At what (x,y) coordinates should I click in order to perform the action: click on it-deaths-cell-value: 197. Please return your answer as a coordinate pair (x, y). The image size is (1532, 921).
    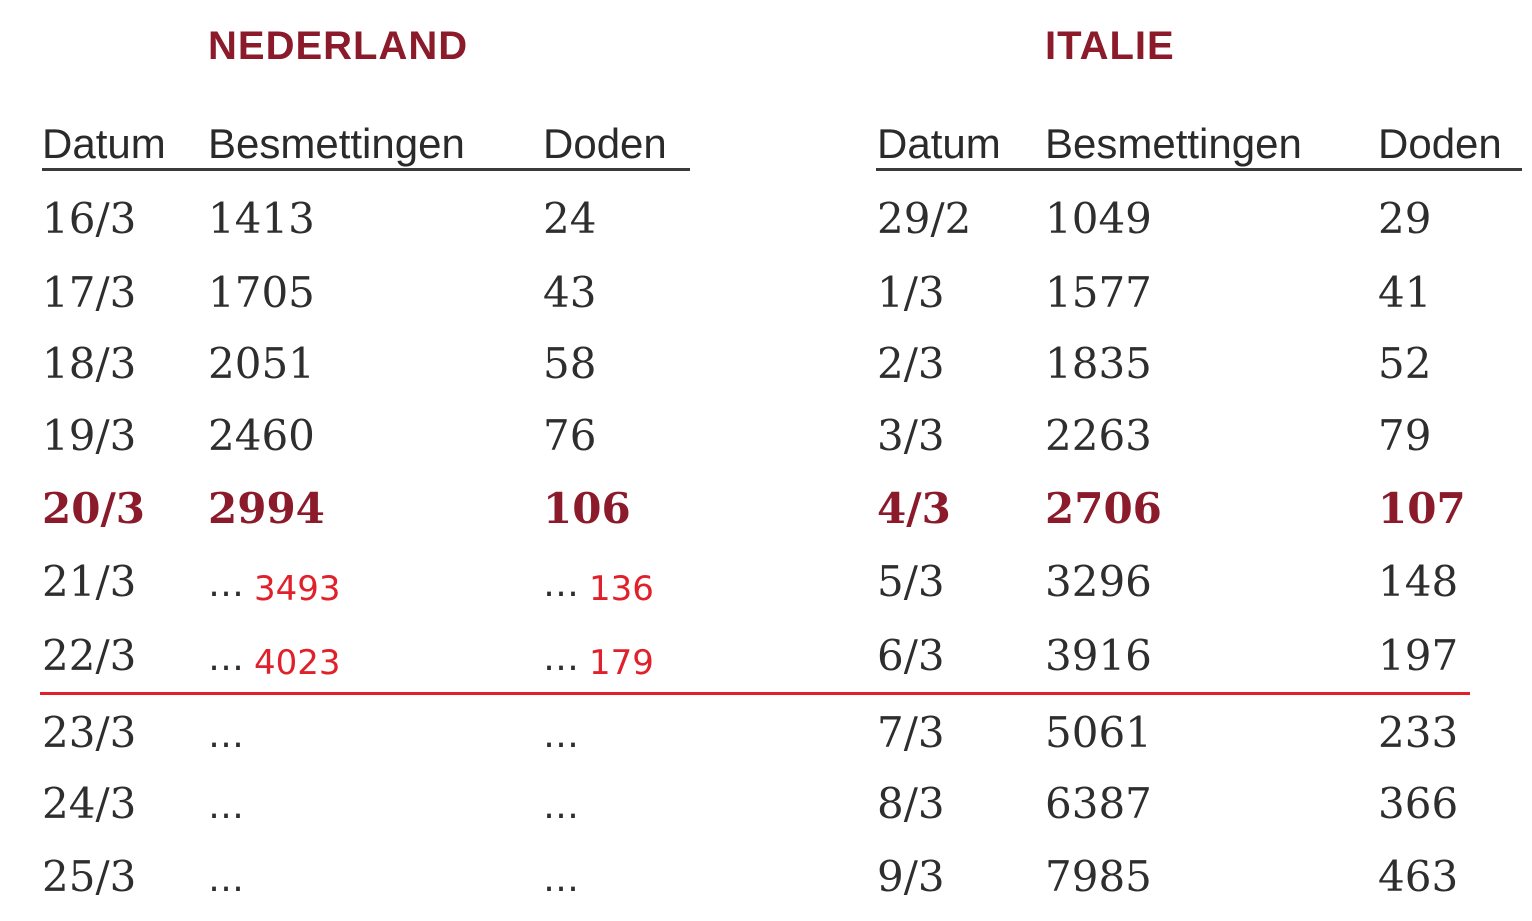
    Looking at the image, I should click on (1418, 655).